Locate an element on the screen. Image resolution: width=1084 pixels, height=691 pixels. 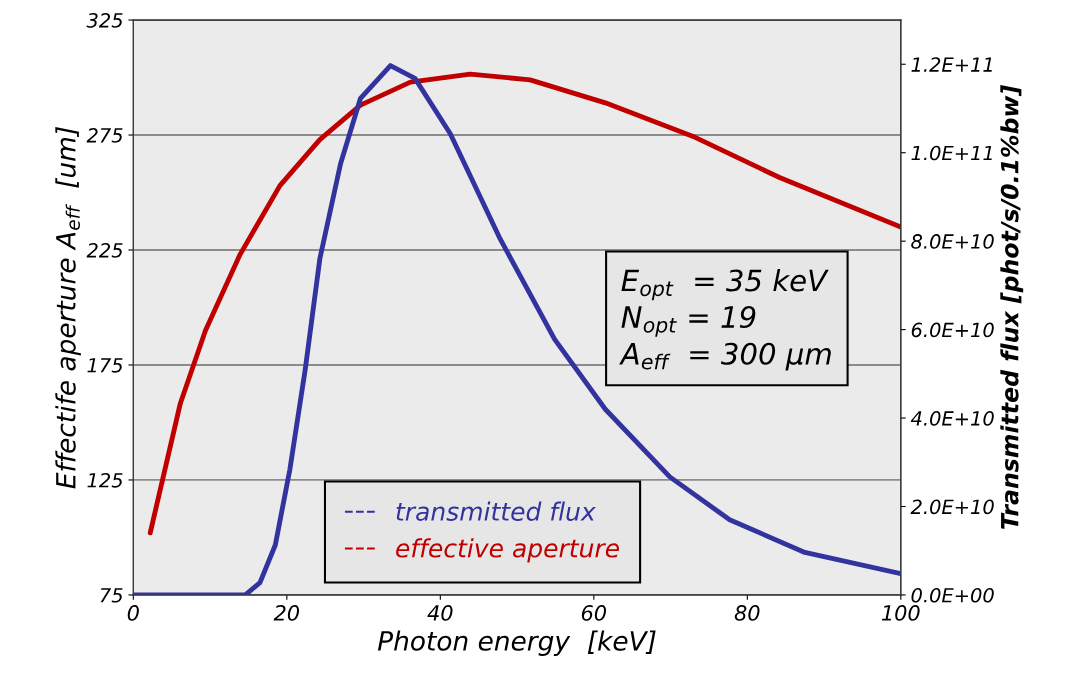
y-tick-label: 325 is located at coordinates (104, 20).